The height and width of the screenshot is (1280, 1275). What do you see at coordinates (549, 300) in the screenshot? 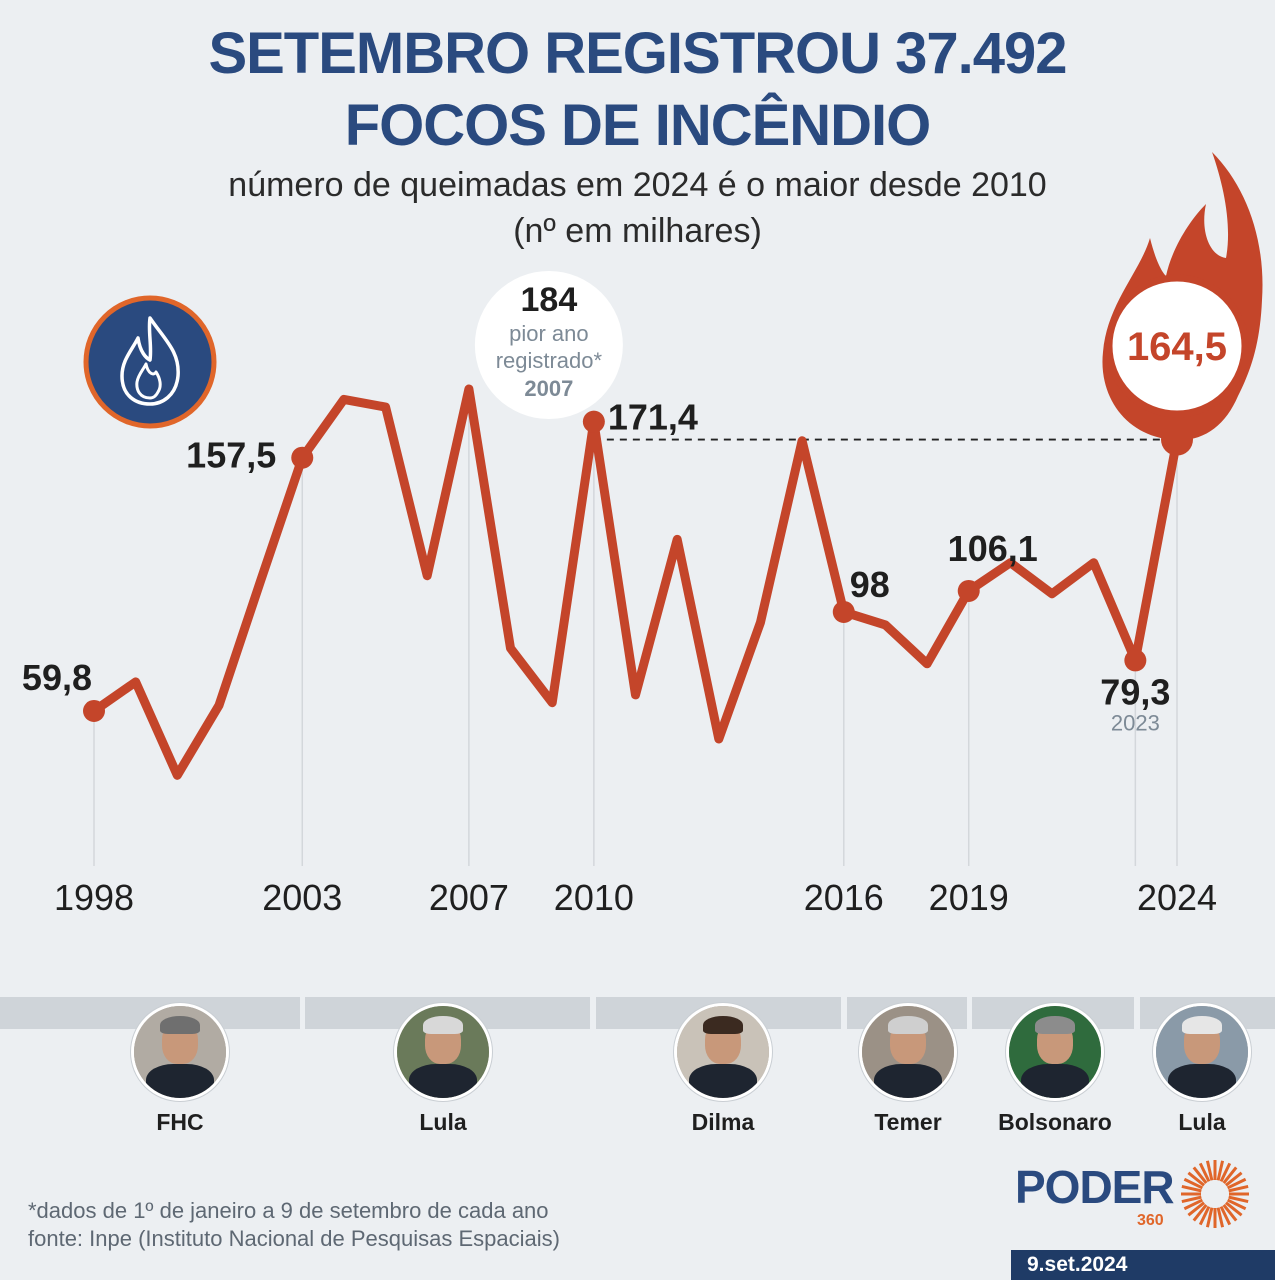
I see `peak-value-label: 184` at bounding box center [549, 300].